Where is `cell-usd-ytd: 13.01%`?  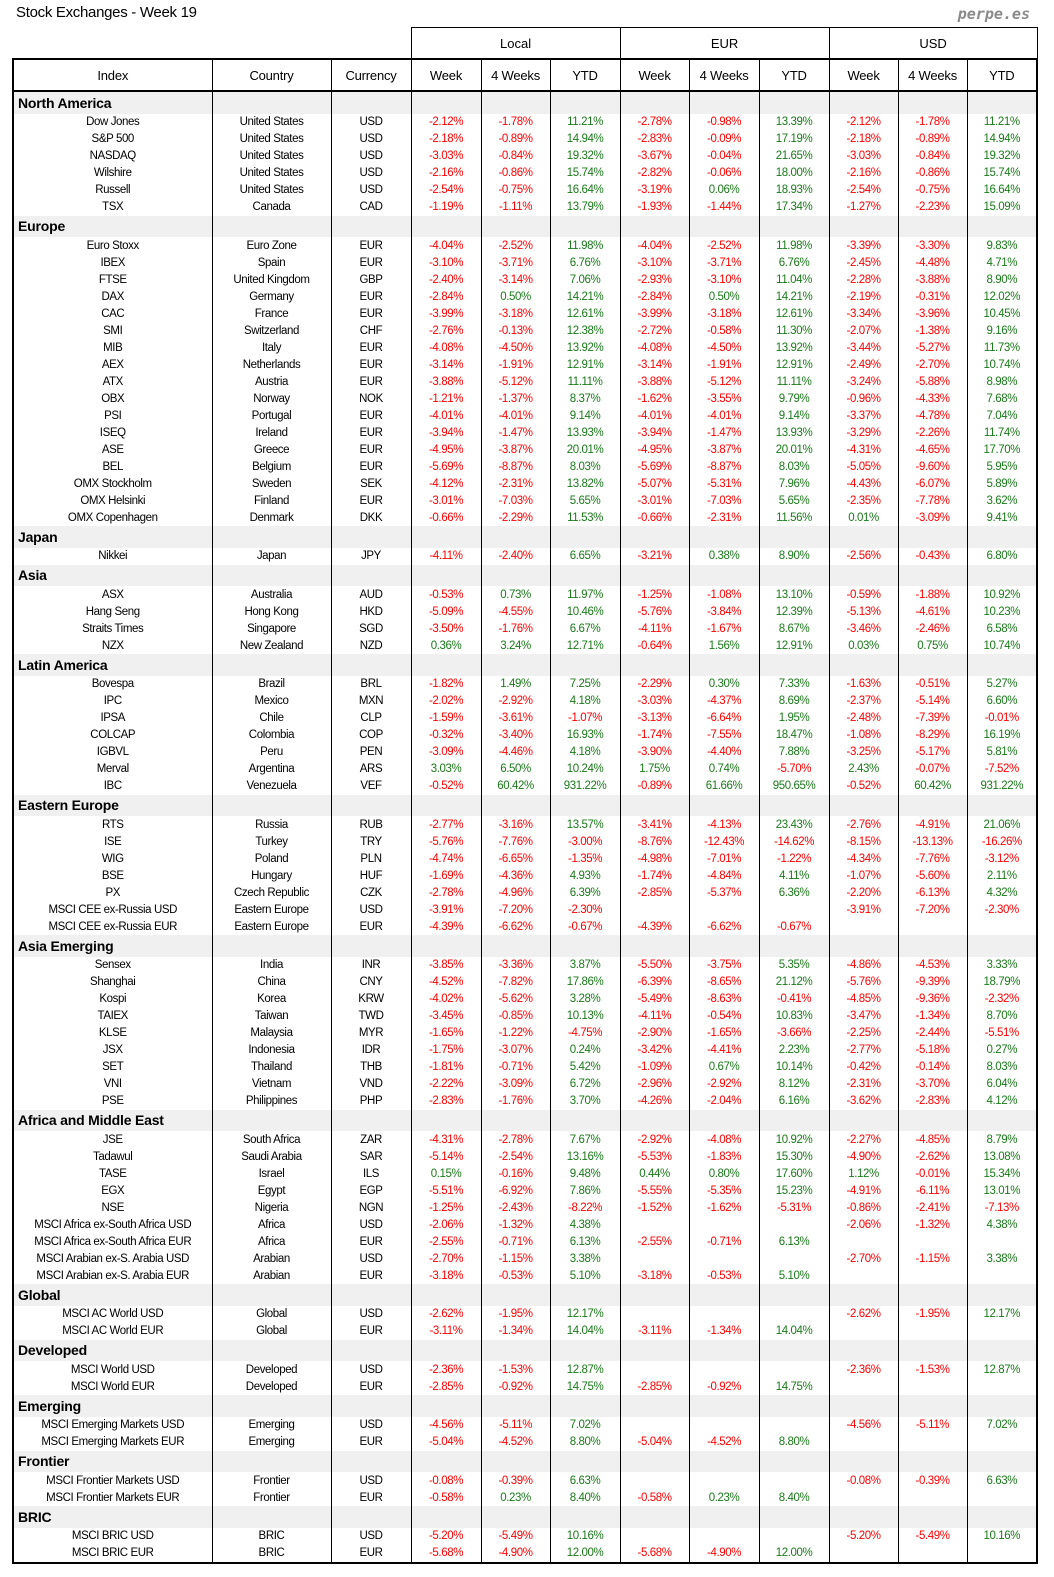
cell-usd-ytd: 13.01% is located at coordinates (1002, 1190).